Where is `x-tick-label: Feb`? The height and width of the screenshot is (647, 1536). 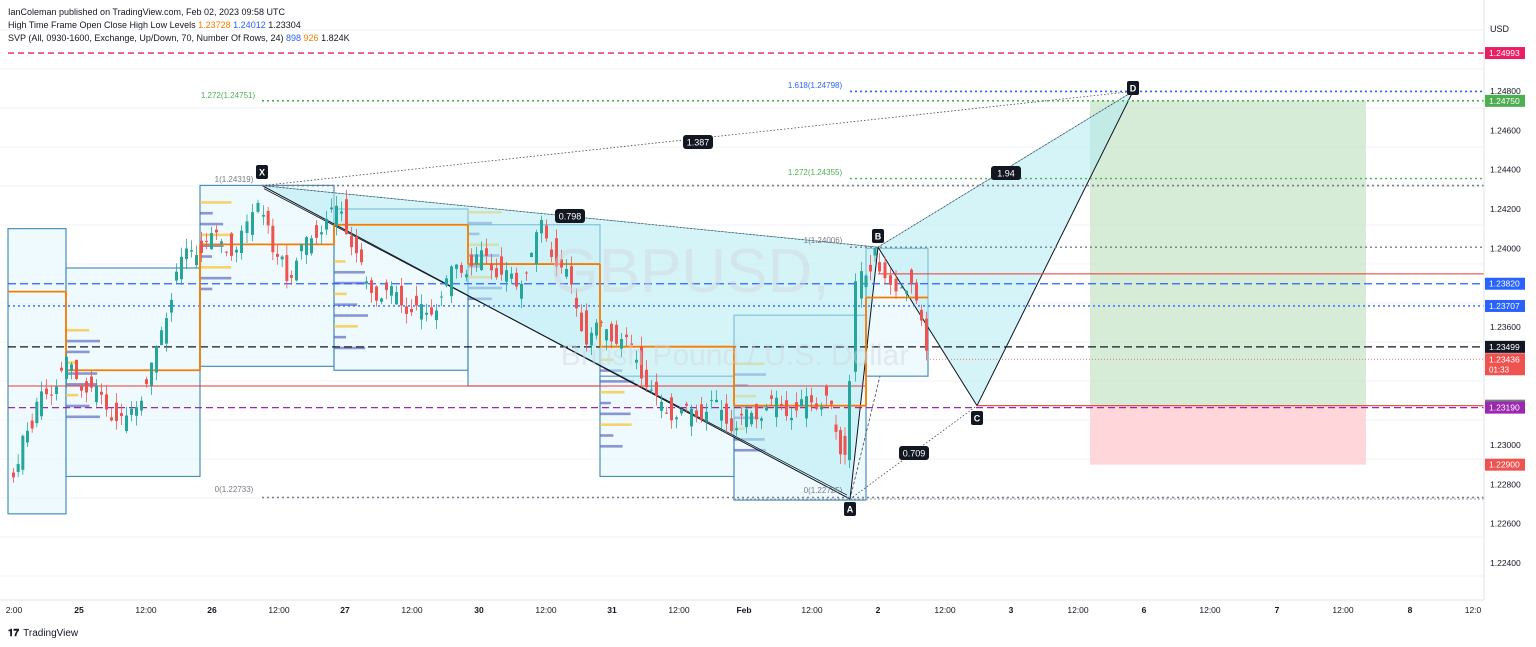
x-tick-label: Feb is located at coordinates (743, 610).